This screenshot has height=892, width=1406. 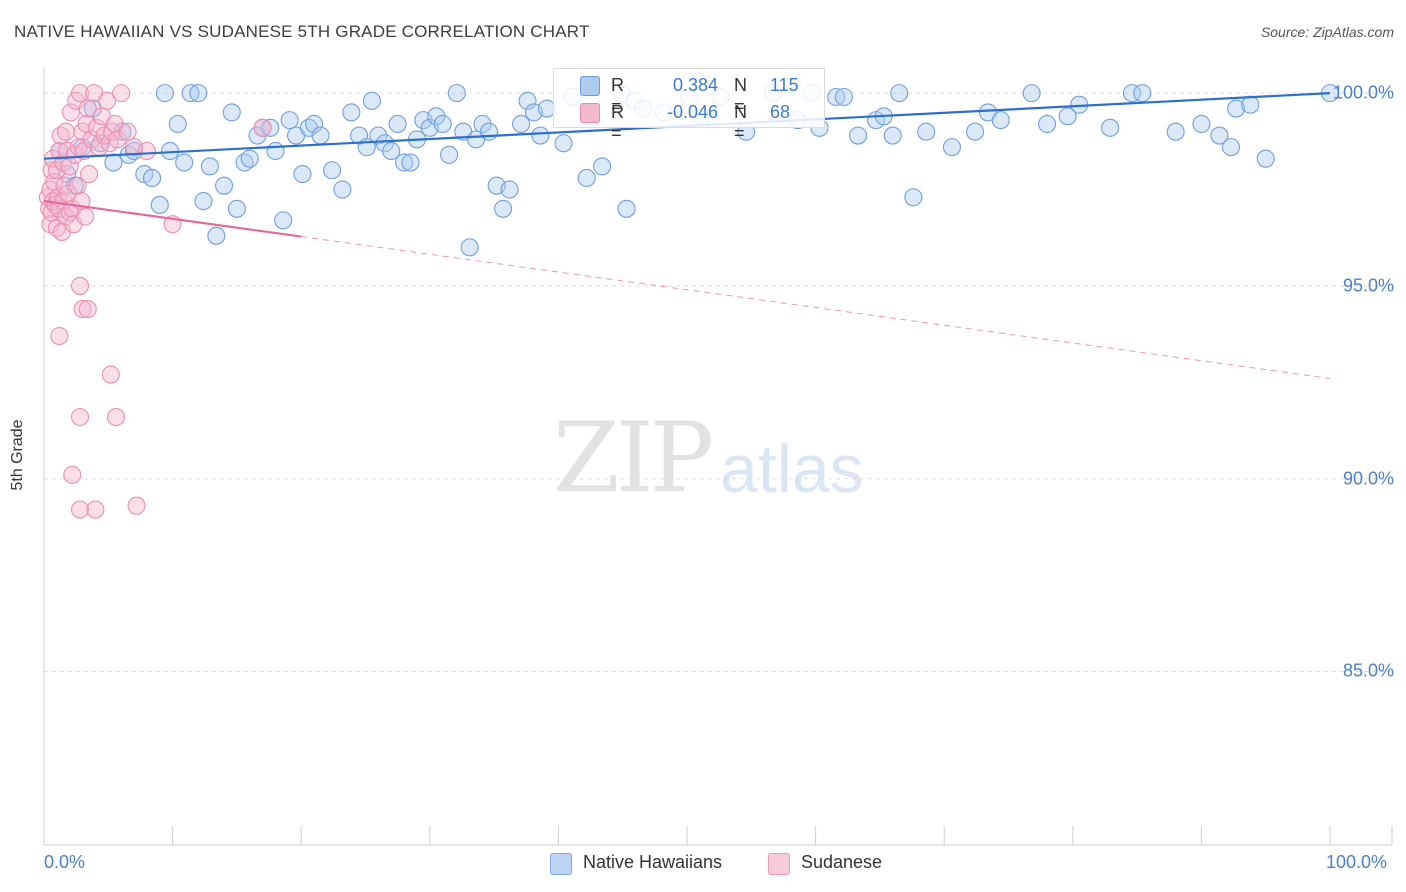 What do you see at coordinates (1357, 862) in the screenshot?
I see `x-tick-max: 100.0%` at bounding box center [1357, 862].